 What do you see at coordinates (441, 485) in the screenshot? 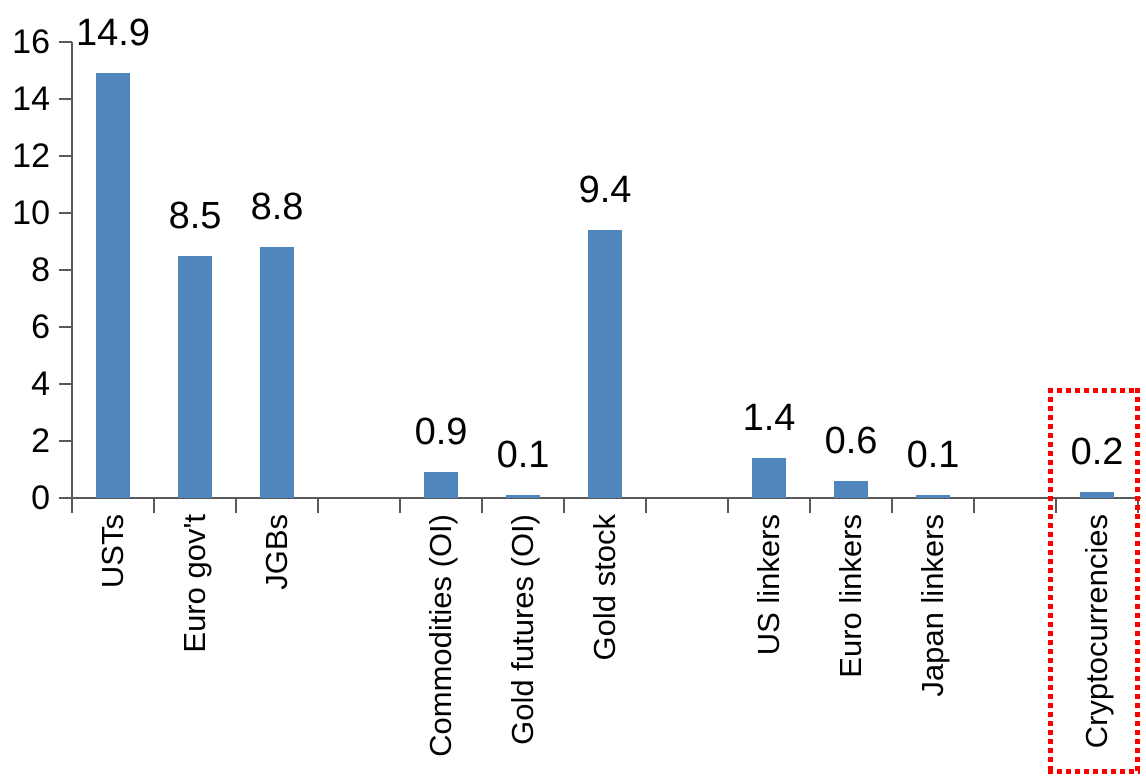
I see `bar-commodities-oi` at bounding box center [441, 485].